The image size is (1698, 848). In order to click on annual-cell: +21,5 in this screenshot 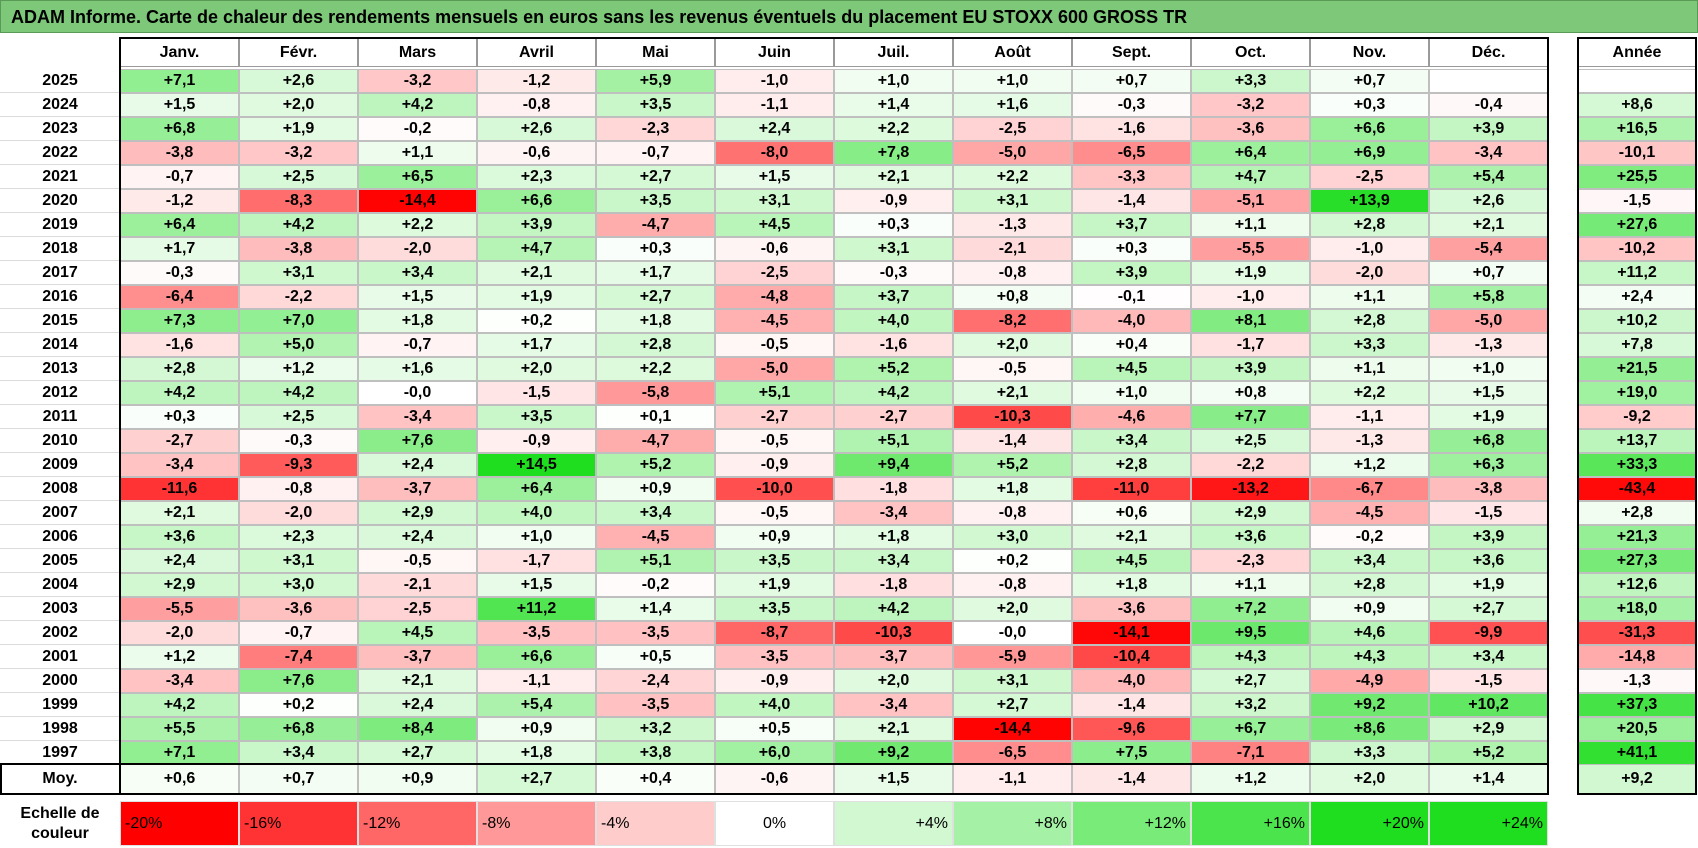, I will do `click(1637, 369)`.